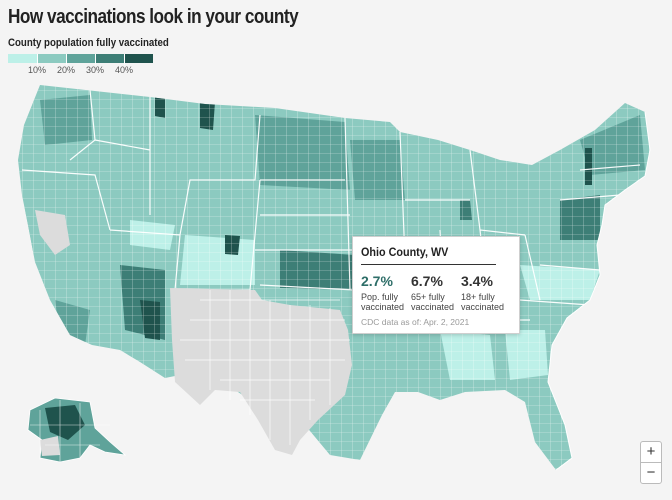  I want to click on zoom-in-button: +, so click(651, 452).